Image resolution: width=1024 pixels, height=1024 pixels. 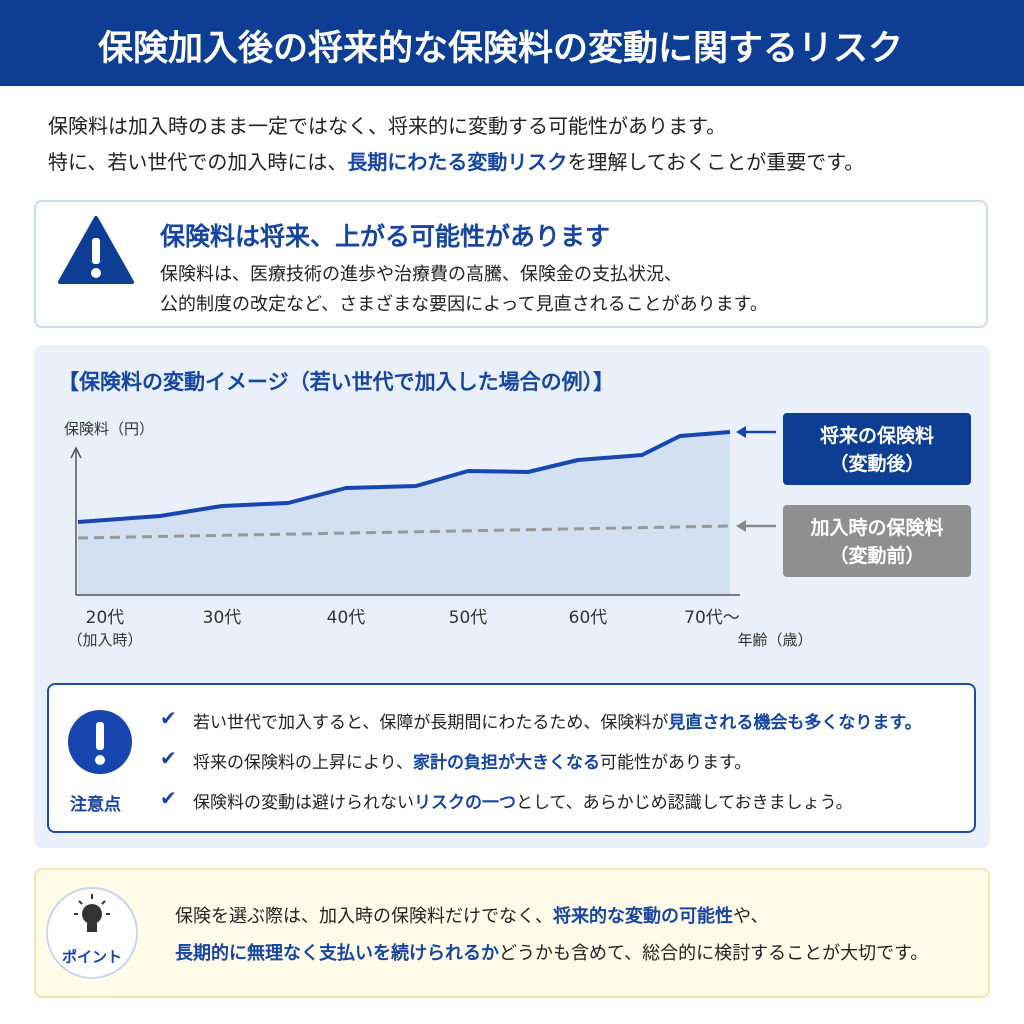 What do you see at coordinates (675, 763) in the screenshot?
I see `text: 可能性があります。` at bounding box center [675, 763].